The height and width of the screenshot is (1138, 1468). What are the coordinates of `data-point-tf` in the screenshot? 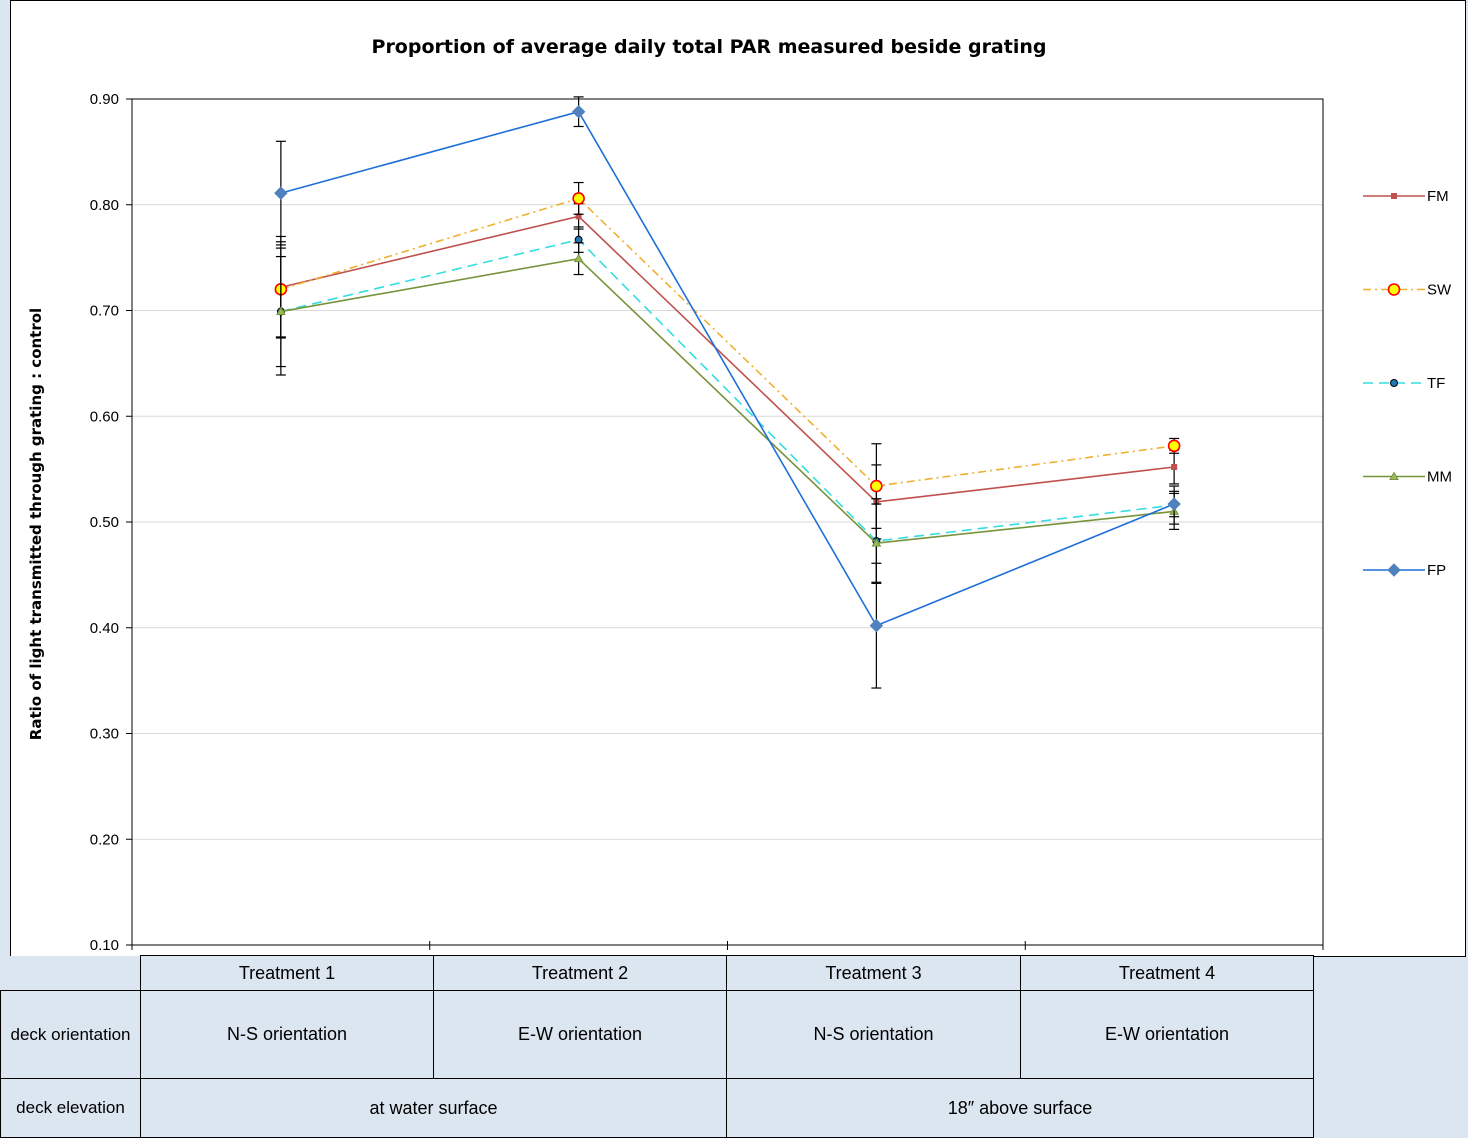 It's located at (578, 239).